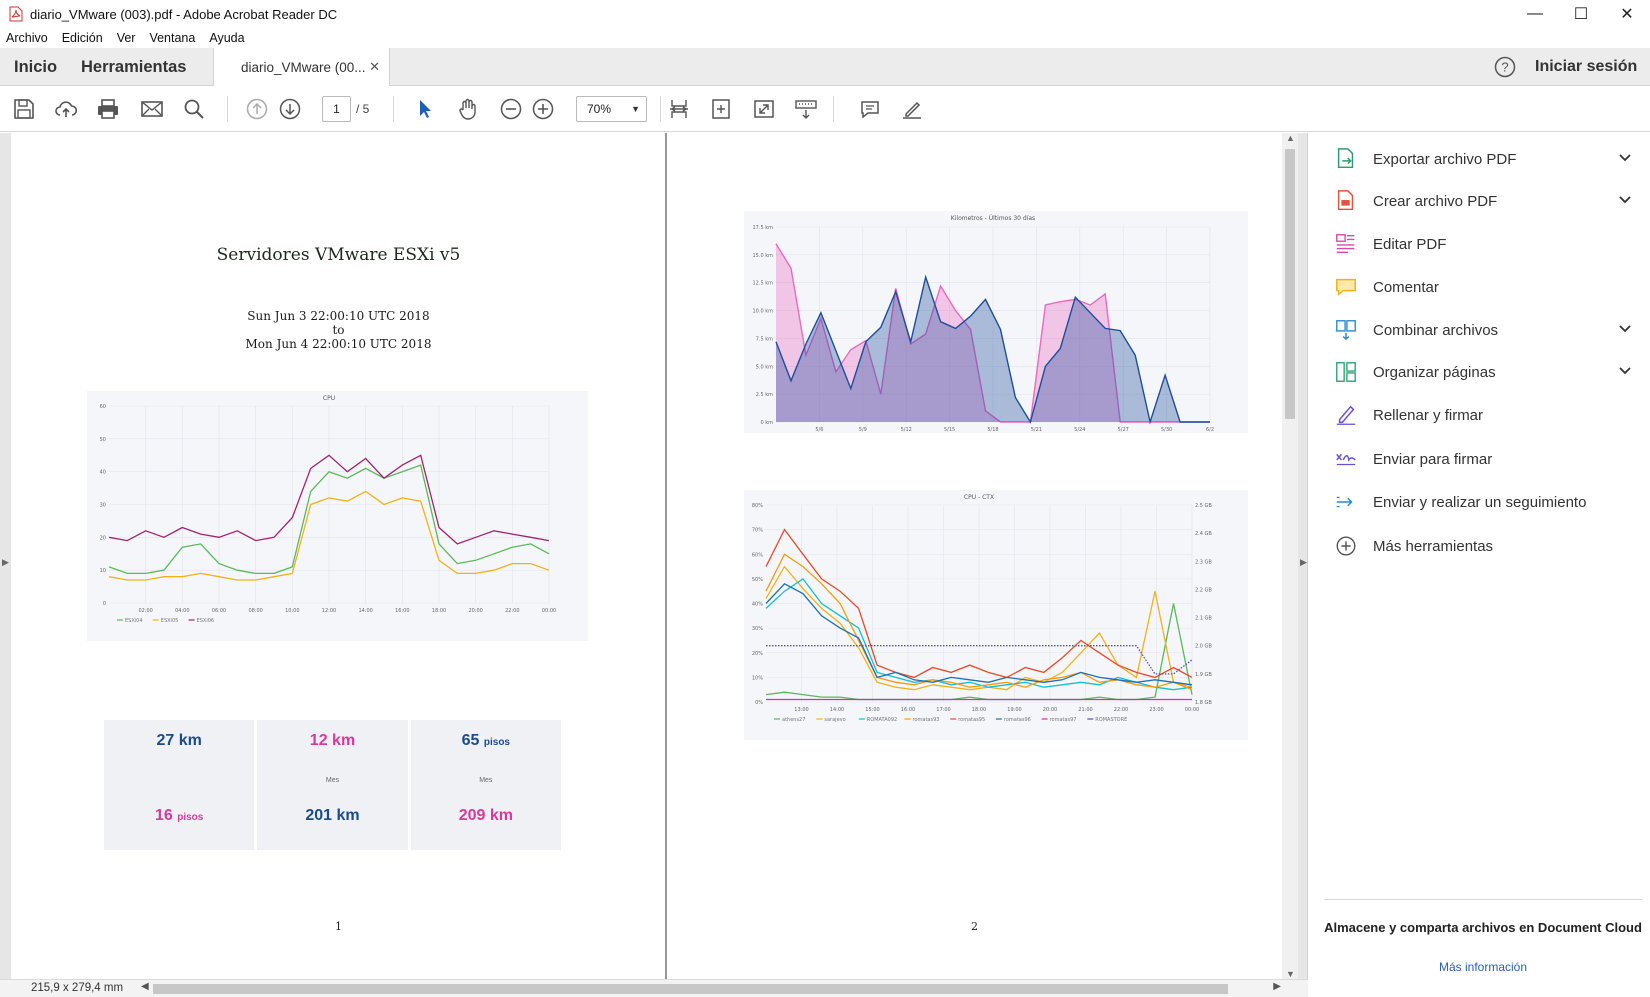 The height and width of the screenshot is (997, 1650). I want to click on tool-more-tools: Más herramientas, so click(1483, 546).